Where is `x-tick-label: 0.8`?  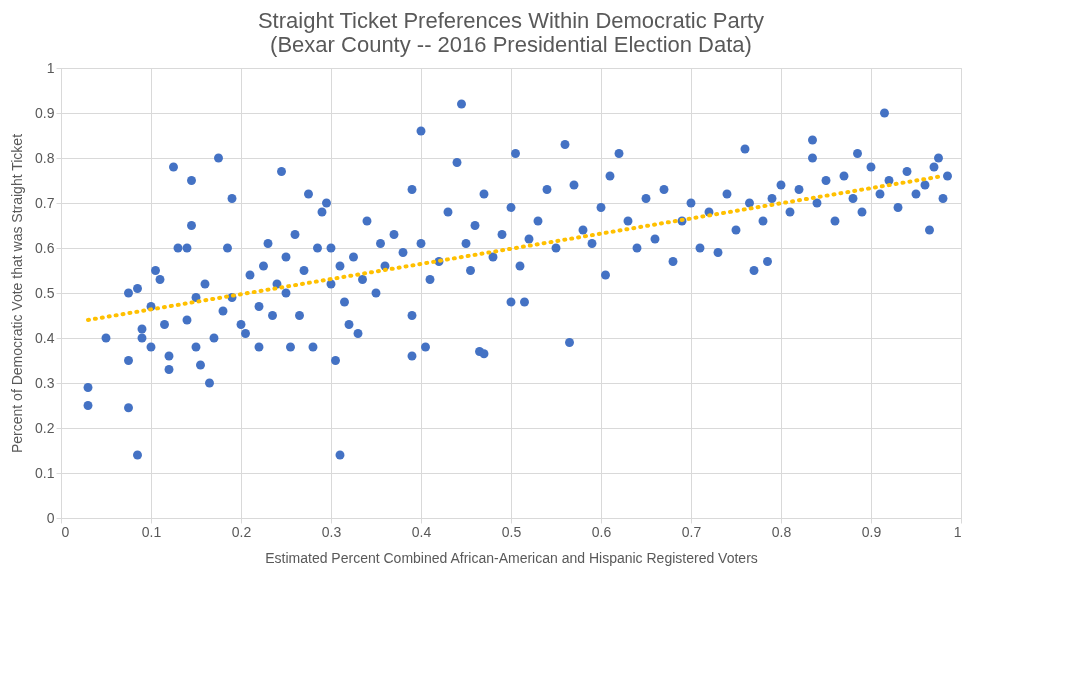
x-tick-label: 0.8 is located at coordinates (781, 531).